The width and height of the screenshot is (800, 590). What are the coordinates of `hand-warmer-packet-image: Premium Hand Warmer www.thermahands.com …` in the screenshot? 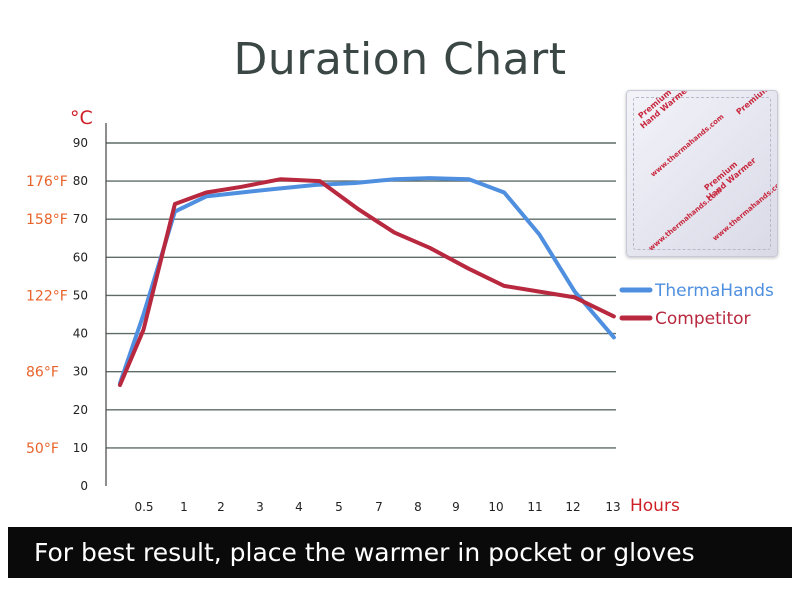 It's located at (702, 173).